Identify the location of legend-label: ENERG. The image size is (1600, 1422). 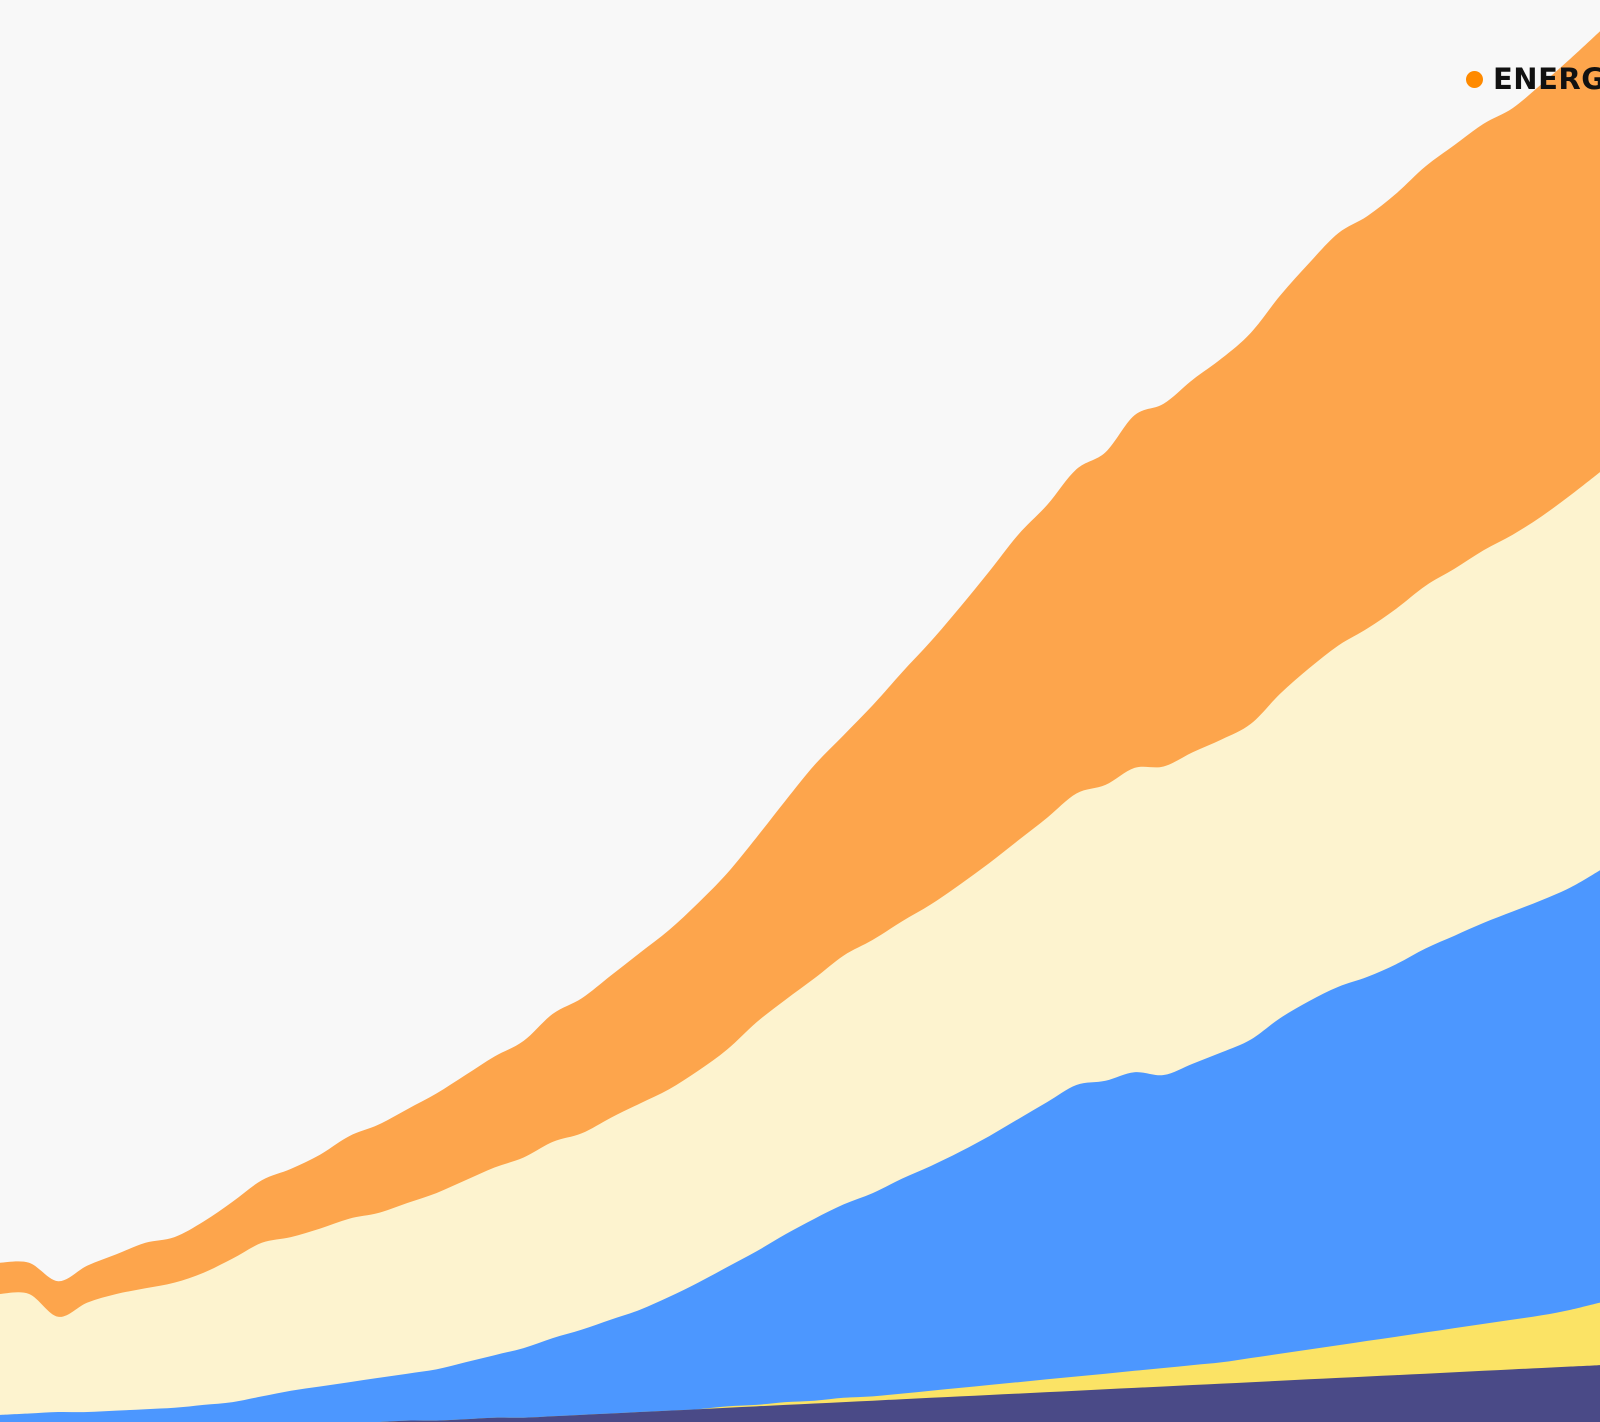
(1546, 79).